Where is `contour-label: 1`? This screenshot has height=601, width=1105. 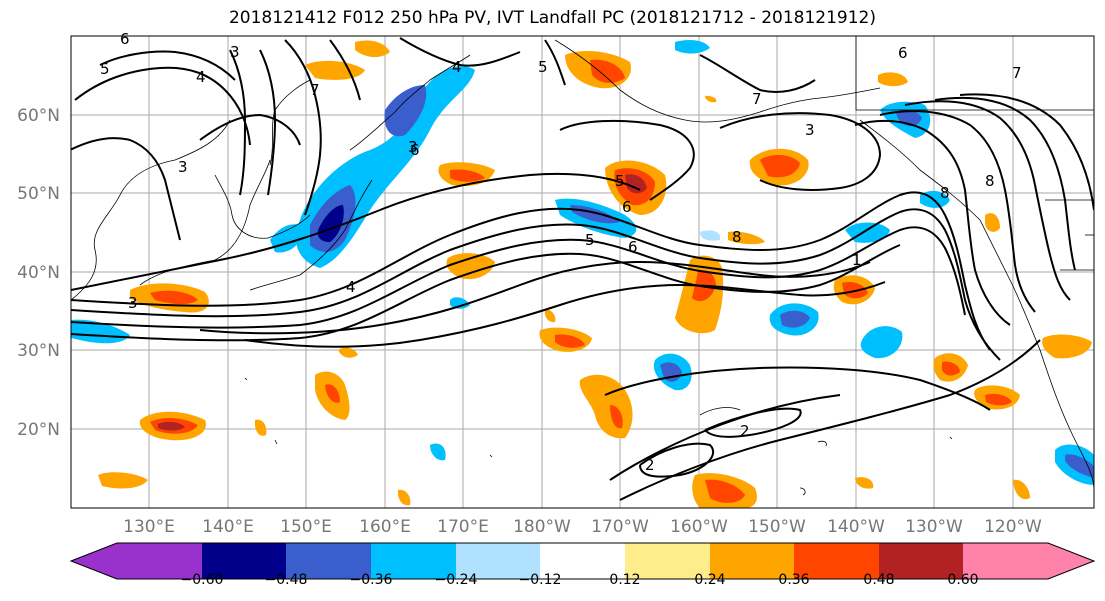
contour-label: 1 is located at coordinates (857, 260).